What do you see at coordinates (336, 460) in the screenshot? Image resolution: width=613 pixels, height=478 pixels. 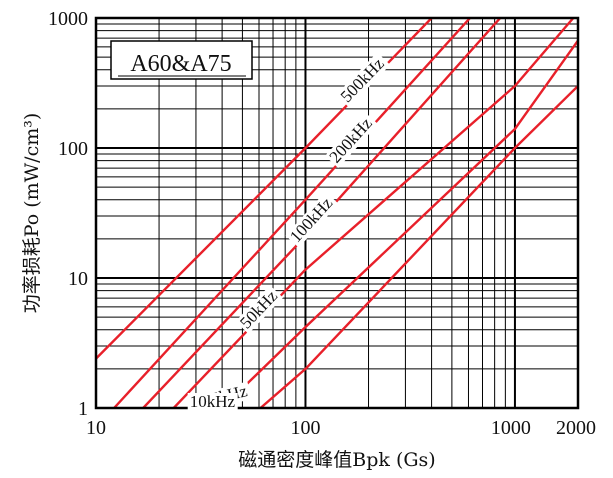 I see `x-axis-title: 磁通密度峰值Bpk (Gs)` at bounding box center [336, 460].